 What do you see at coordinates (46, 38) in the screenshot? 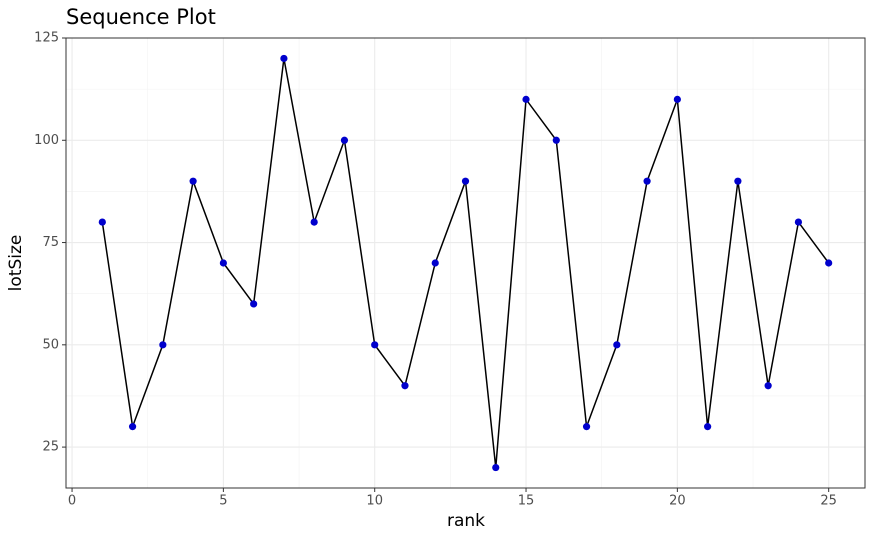
I see `y-tick-label: 125` at bounding box center [46, 38].